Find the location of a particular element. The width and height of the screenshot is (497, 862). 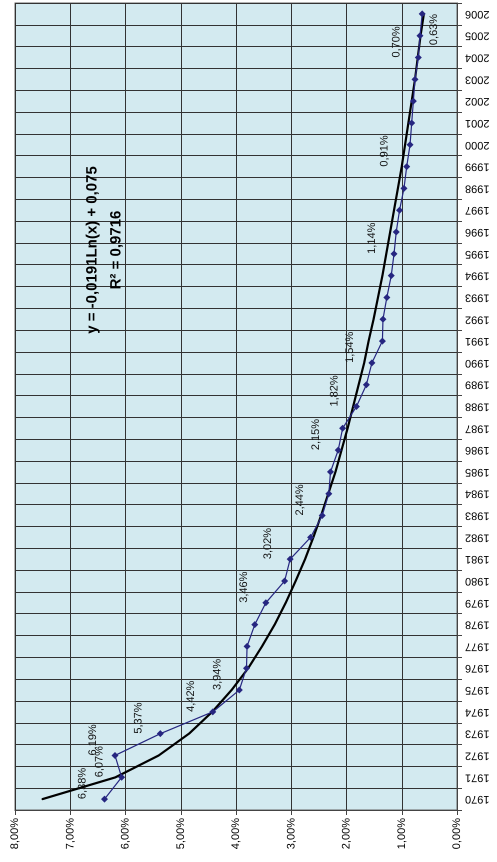

y-tick-label: 2004 is located at coordinates (477, 58).